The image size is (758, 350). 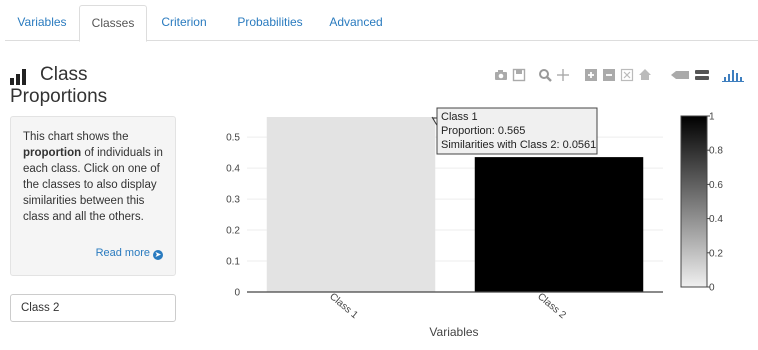 I want to click on read-more-link: Read more ➤, so click(x=129, y=253).